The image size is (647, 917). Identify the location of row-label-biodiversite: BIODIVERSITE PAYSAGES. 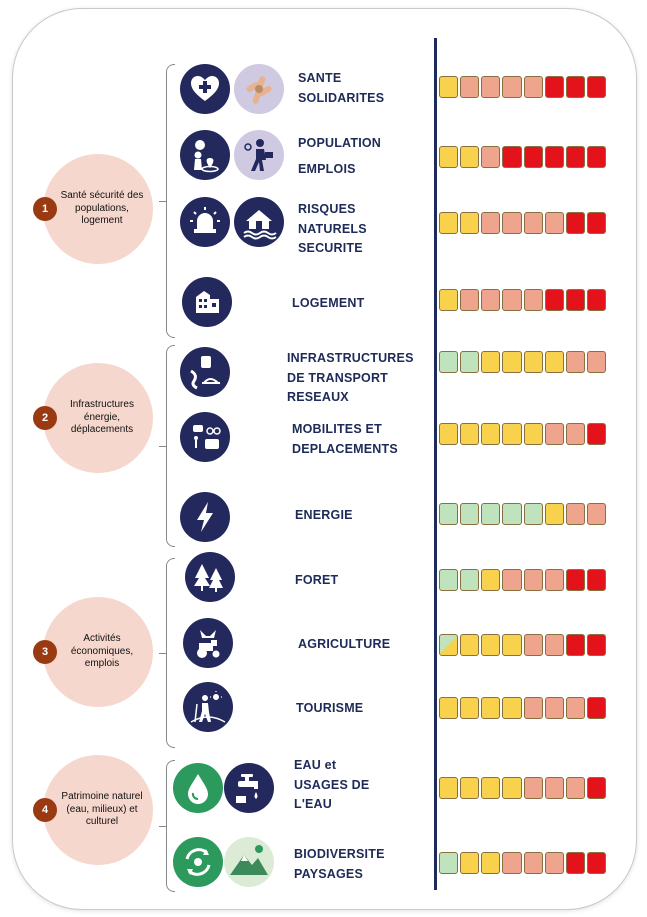
(339, 864).